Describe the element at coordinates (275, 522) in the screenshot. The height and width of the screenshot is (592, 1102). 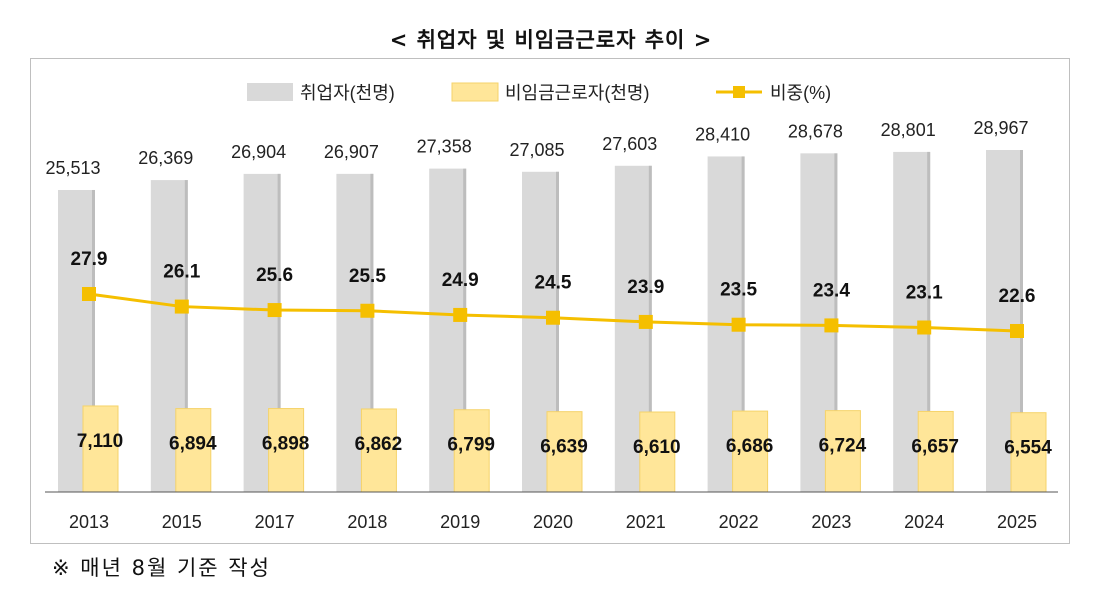
I see `x-tick-label: 2017` at that location.